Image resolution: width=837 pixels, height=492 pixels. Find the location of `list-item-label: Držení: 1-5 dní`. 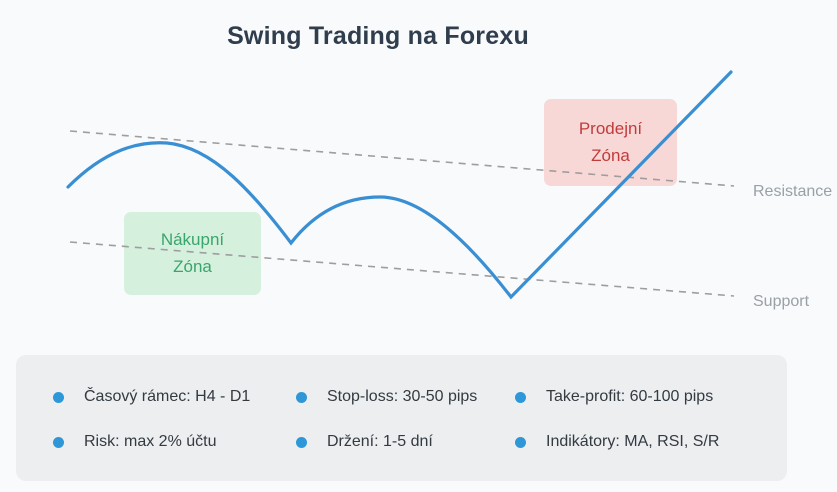

list-item-label: Držení: 1-5 dní is located at coordinates (380, 441).